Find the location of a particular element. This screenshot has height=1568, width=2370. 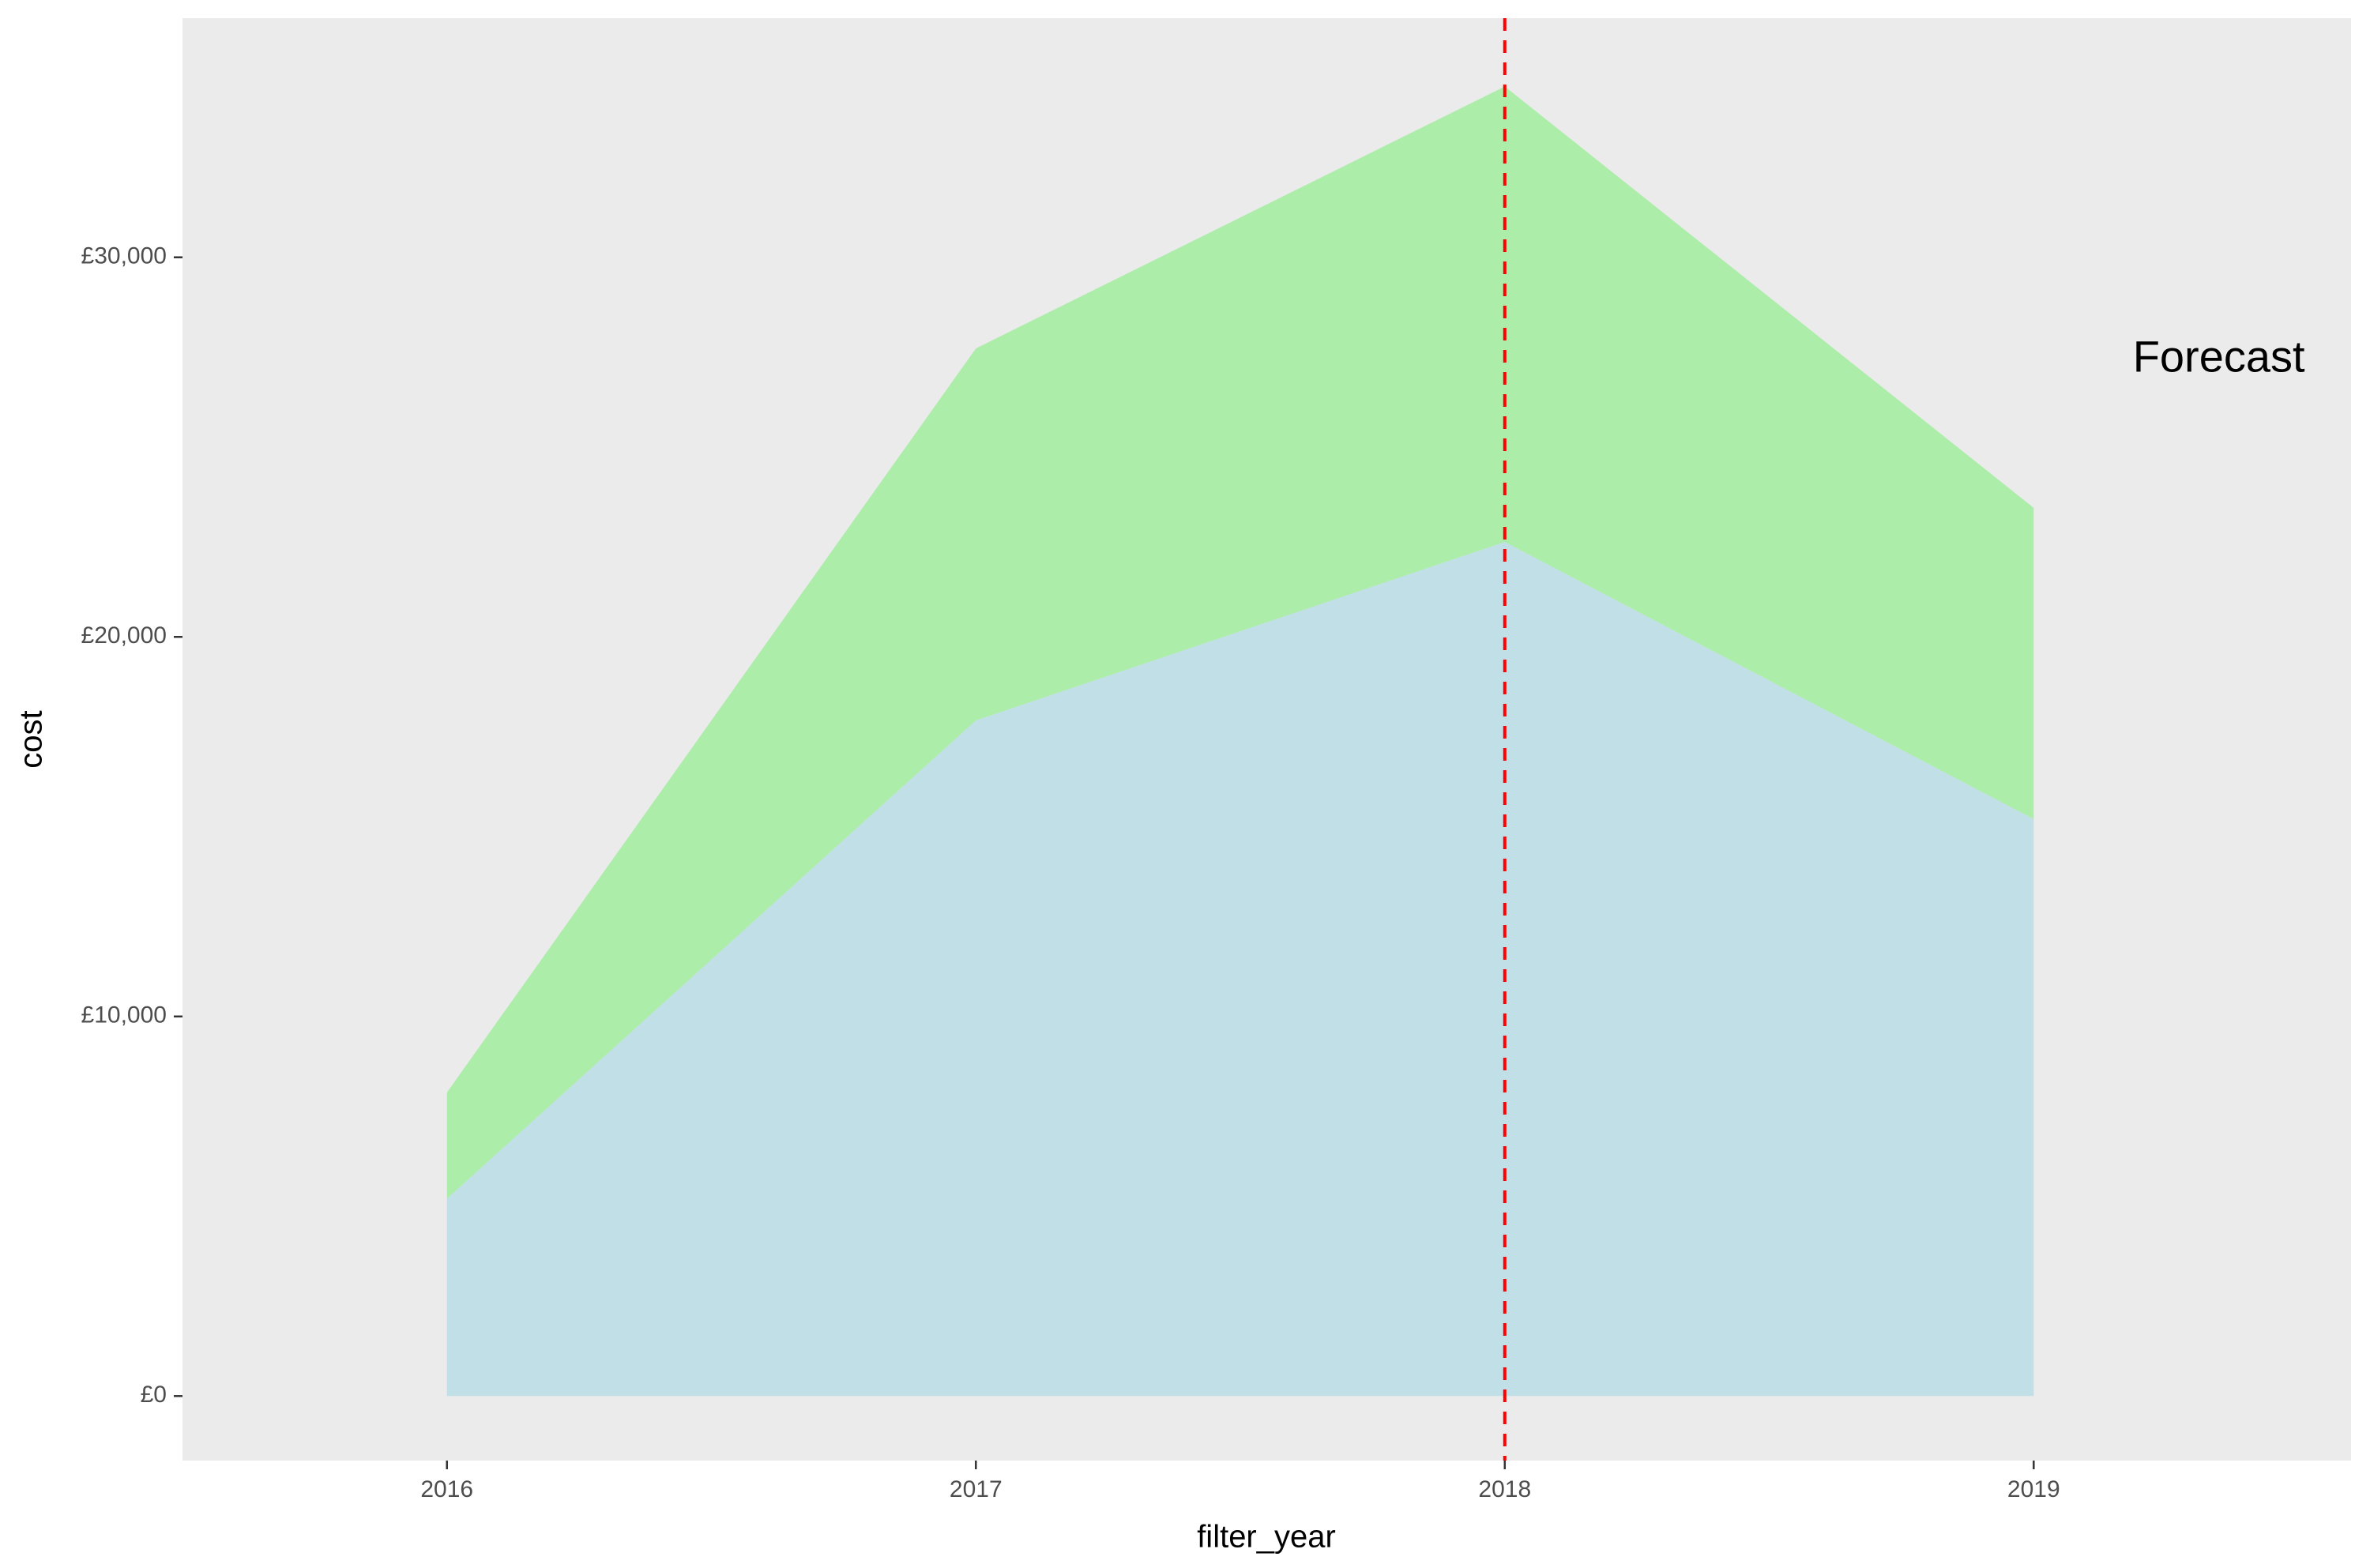

y-tick-label: £10,000 is located at coordinates (124, 1015).